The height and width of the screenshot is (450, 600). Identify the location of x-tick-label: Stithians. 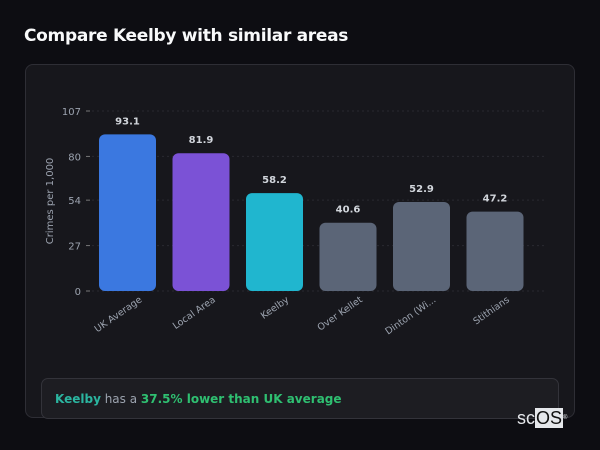
(491, 310).